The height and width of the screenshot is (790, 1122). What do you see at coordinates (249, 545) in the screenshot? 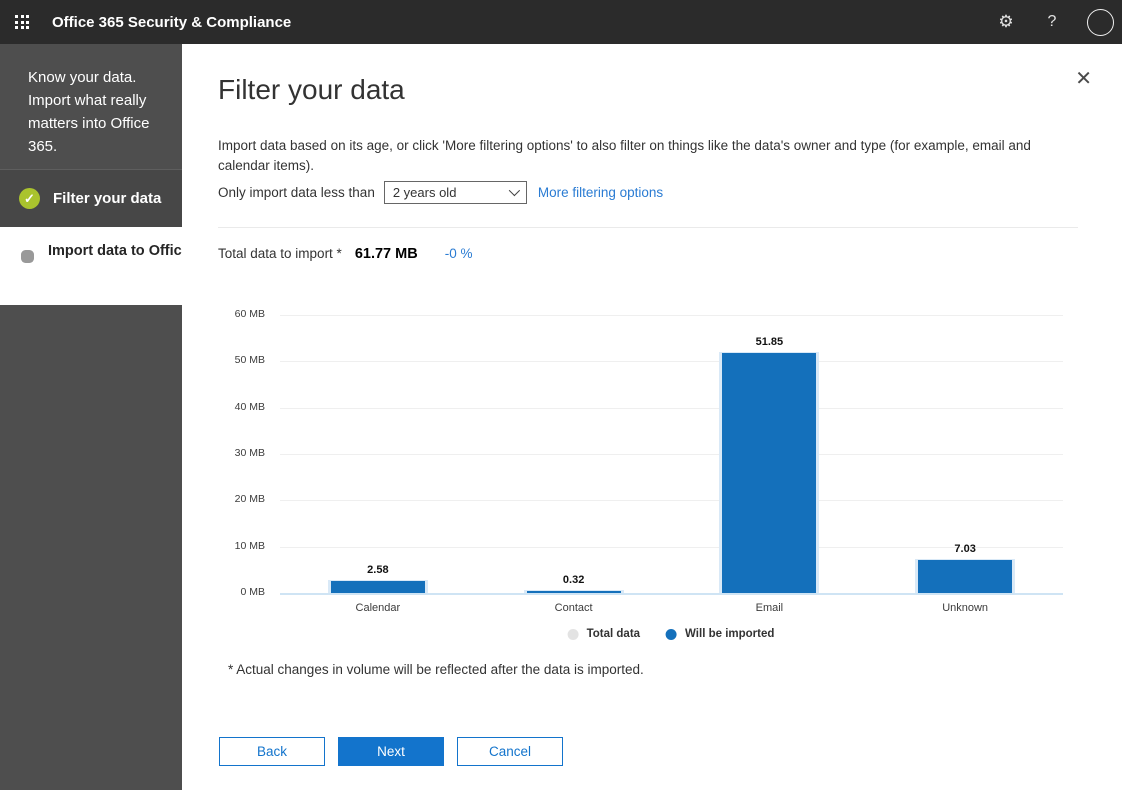
I see `y-axis-tick-label: 10 MB` at bounding box center [249, 545].